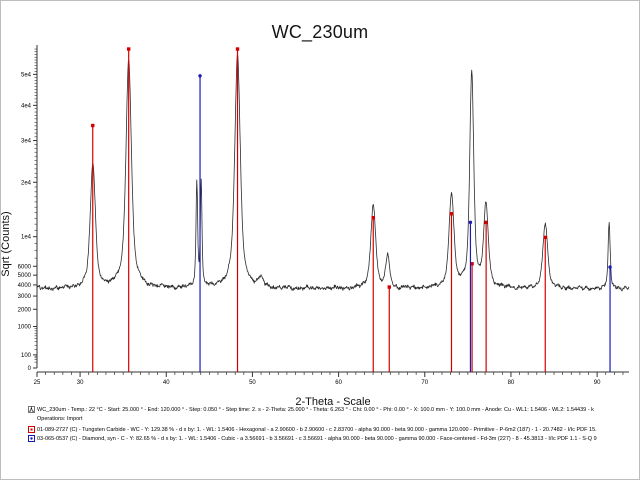 The height and width of the screenshot is (480, 640). Describe the element at coordinates (334, 418) in the screenshot. I see `legend-row-operations: Operations: Import` at that location.